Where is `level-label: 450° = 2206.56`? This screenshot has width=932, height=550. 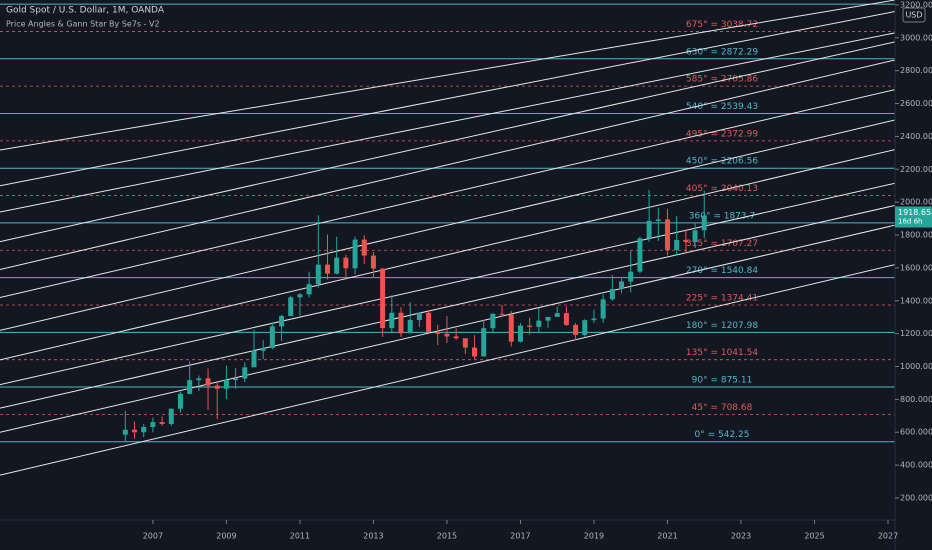
level-label: 450° = 2206.56 is located at coordinates (722, 162).